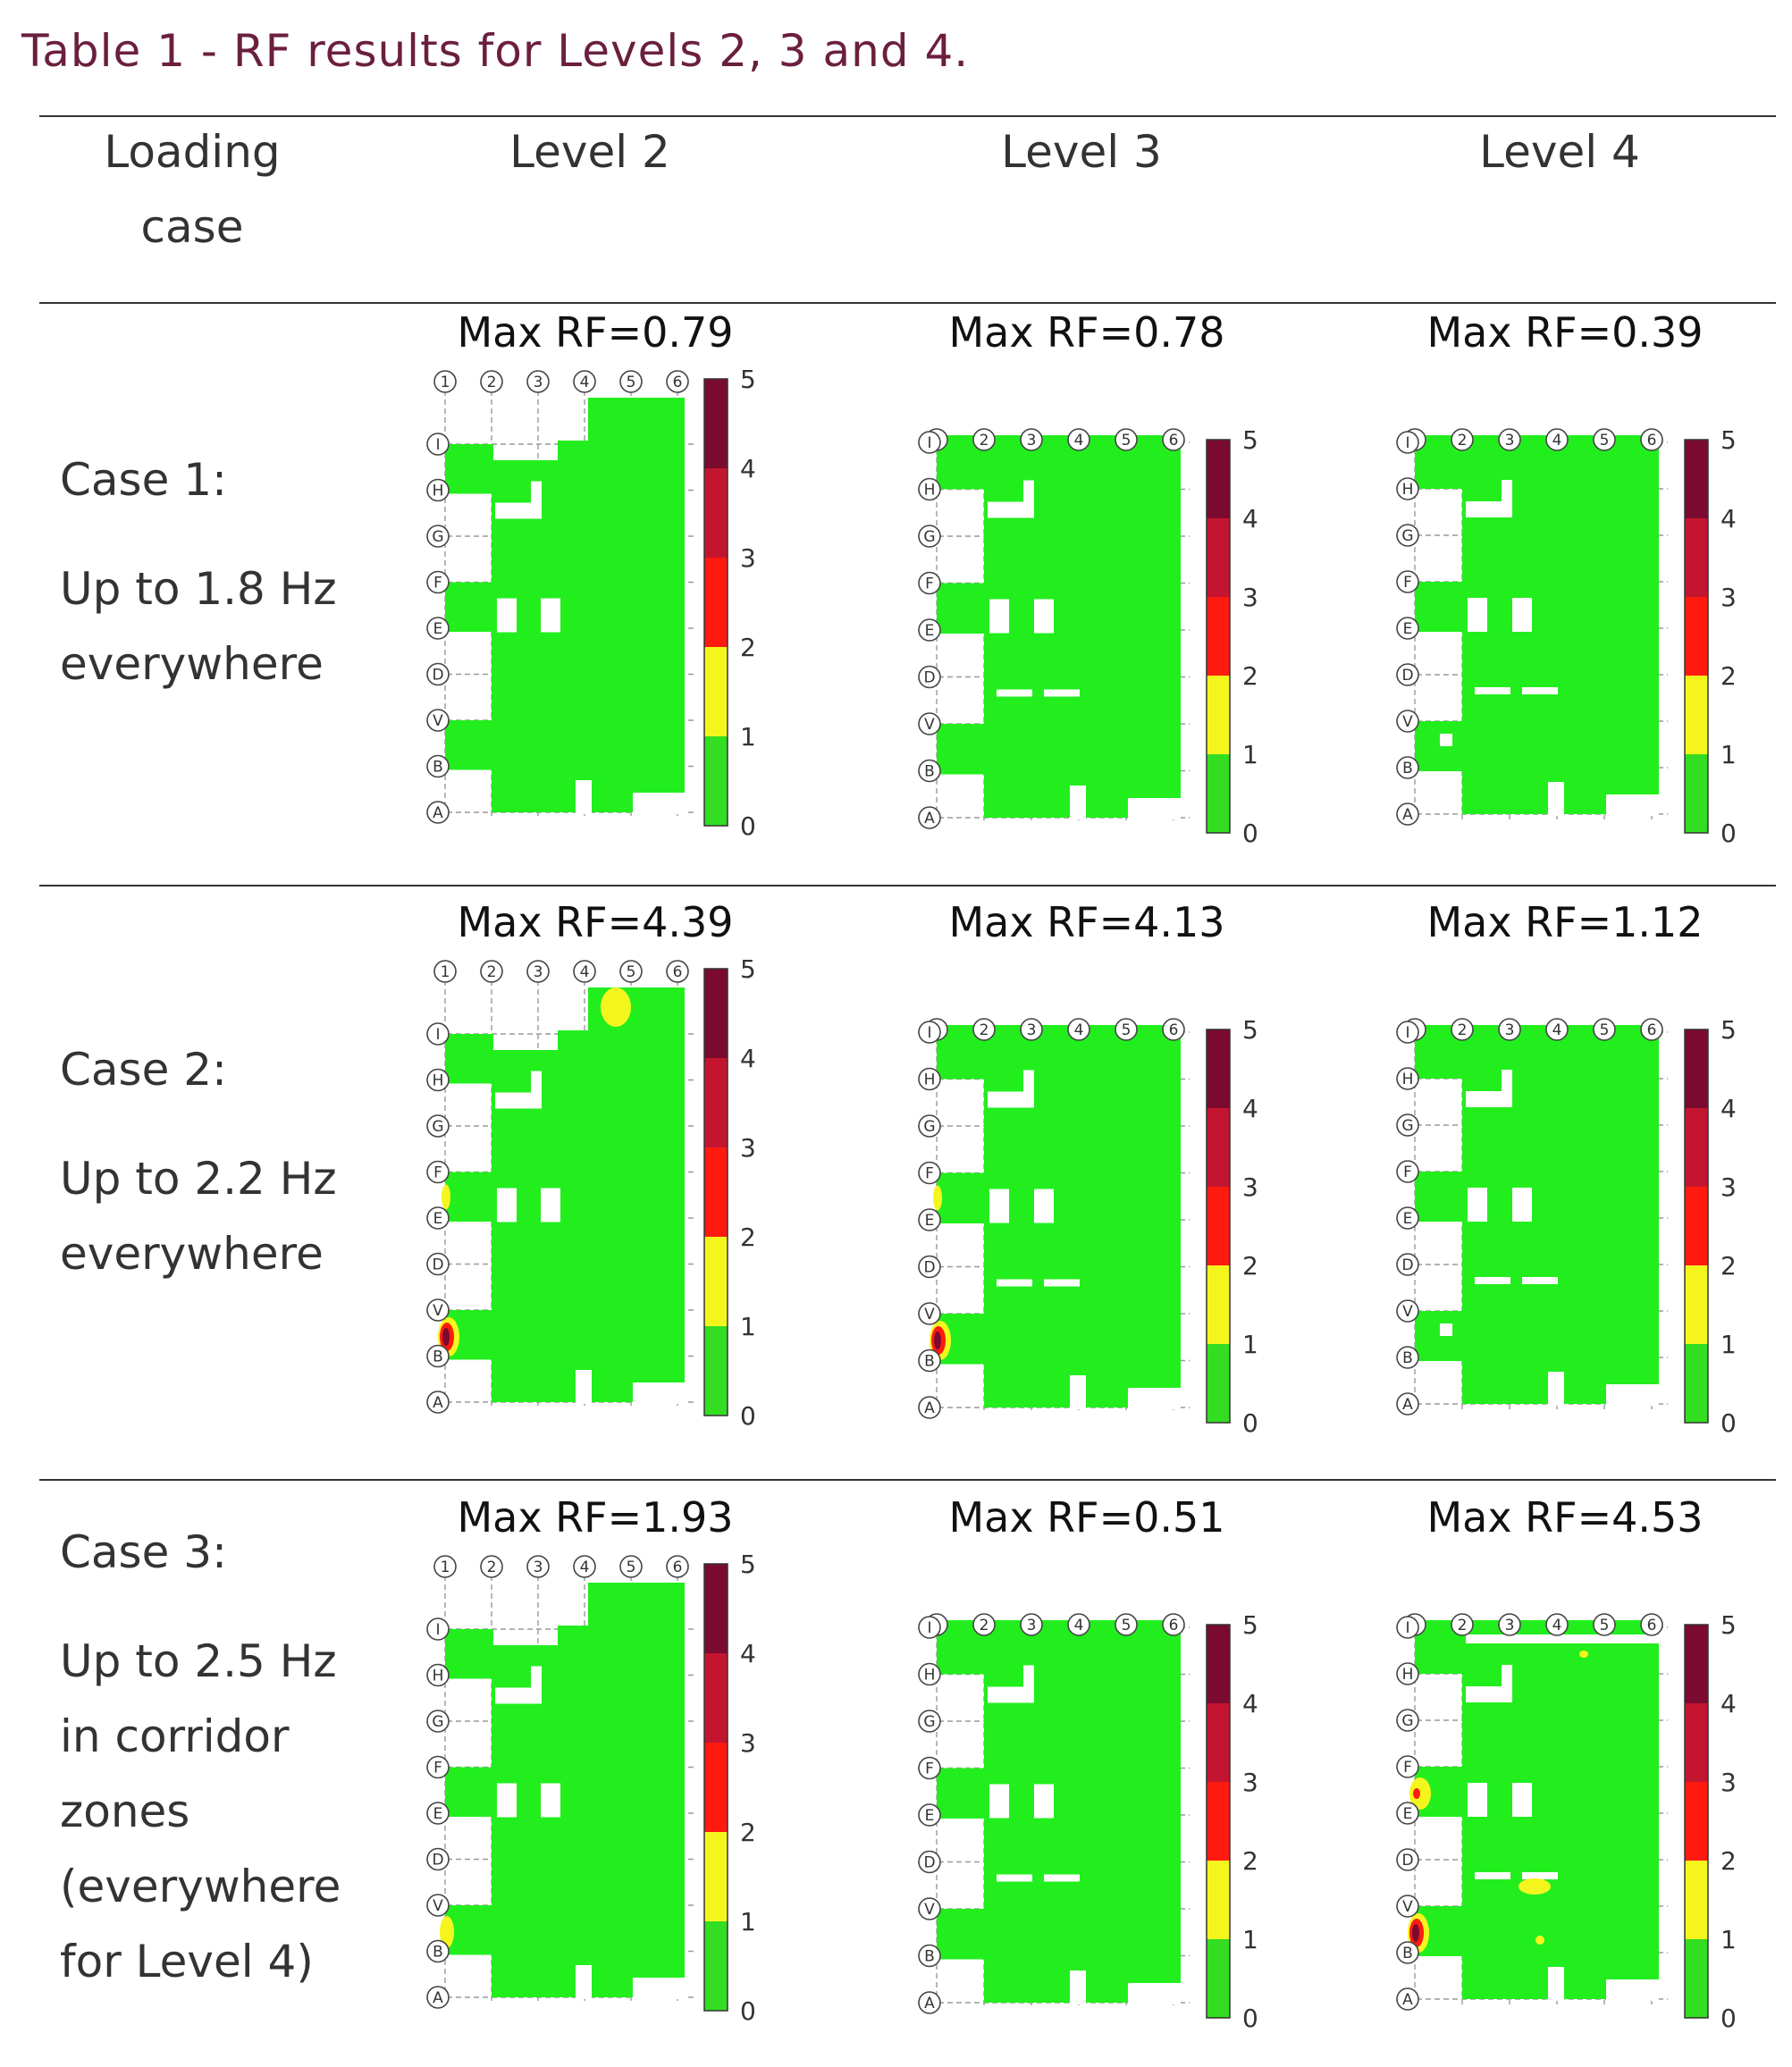 This screenshot has width=1792, height=2067. Describe the element at coordinates (595, 333) in the screenshot. I see `max-rf-label: Max RF=0.79` at that location.